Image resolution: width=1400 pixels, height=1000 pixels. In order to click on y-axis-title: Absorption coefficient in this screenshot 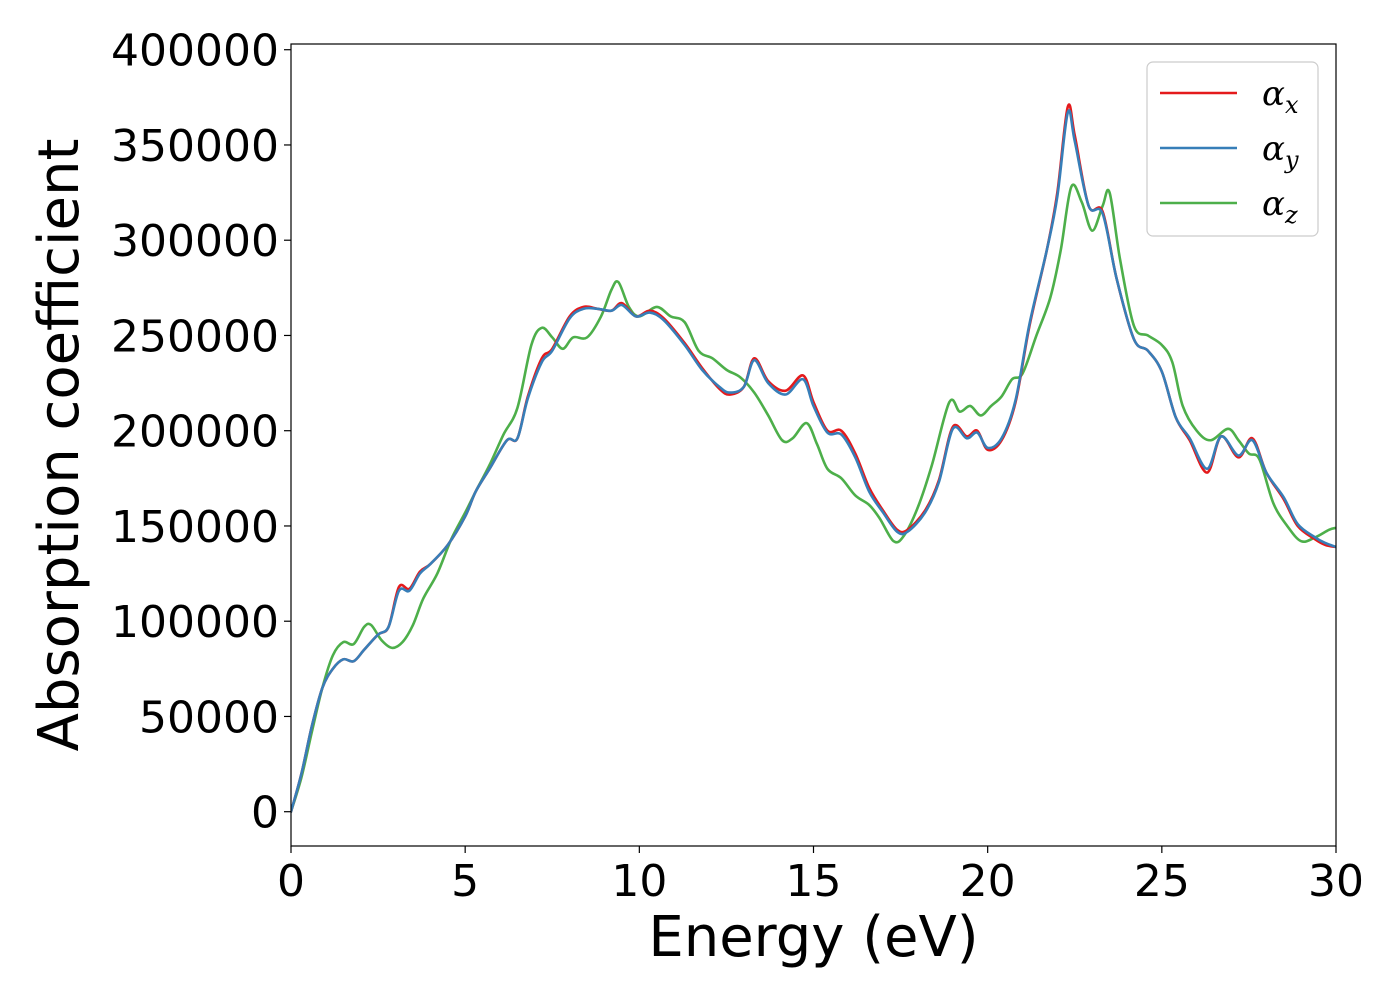, I will do `click(59, 445)`.